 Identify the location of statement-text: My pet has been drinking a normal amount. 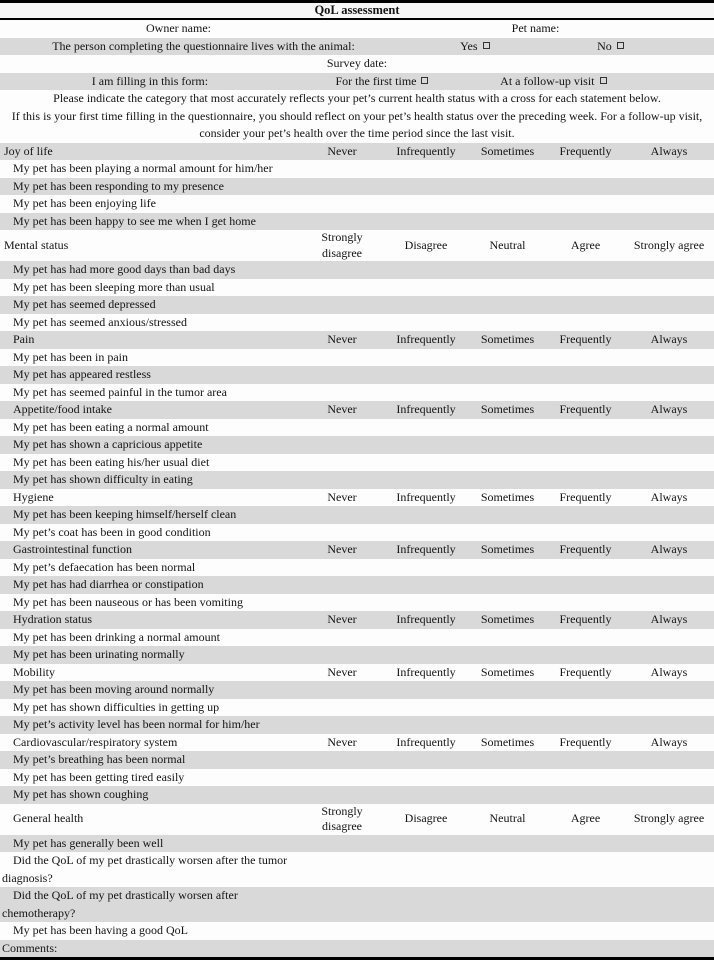
(116, 636).